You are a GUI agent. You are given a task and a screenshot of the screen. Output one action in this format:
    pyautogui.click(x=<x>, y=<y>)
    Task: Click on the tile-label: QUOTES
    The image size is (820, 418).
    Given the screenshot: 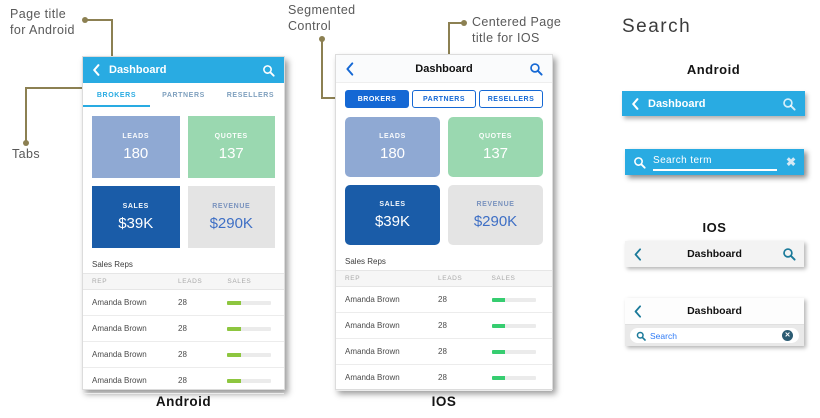 What is the action you would take?
    pyautogui.click(x=495, y=136)
    